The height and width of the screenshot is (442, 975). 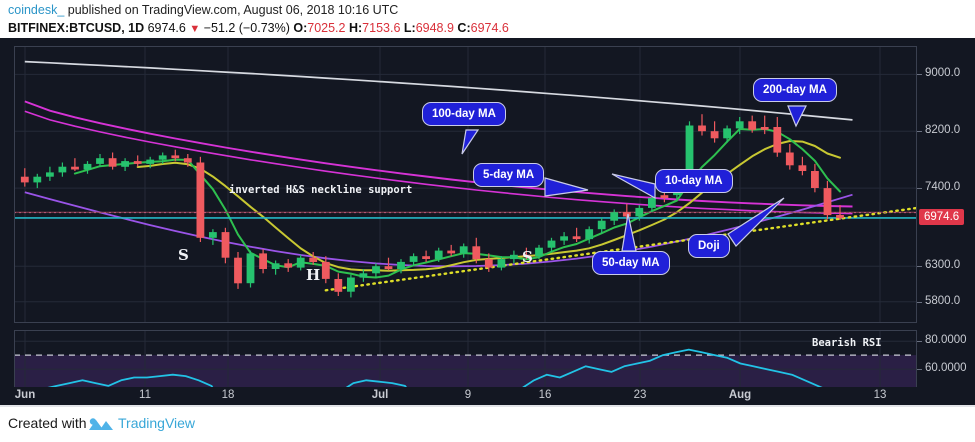 What do you see at coordinates (381, 28) in the screenshot?
I see `high-value: 7153.6` at bounding box center [381, 28].